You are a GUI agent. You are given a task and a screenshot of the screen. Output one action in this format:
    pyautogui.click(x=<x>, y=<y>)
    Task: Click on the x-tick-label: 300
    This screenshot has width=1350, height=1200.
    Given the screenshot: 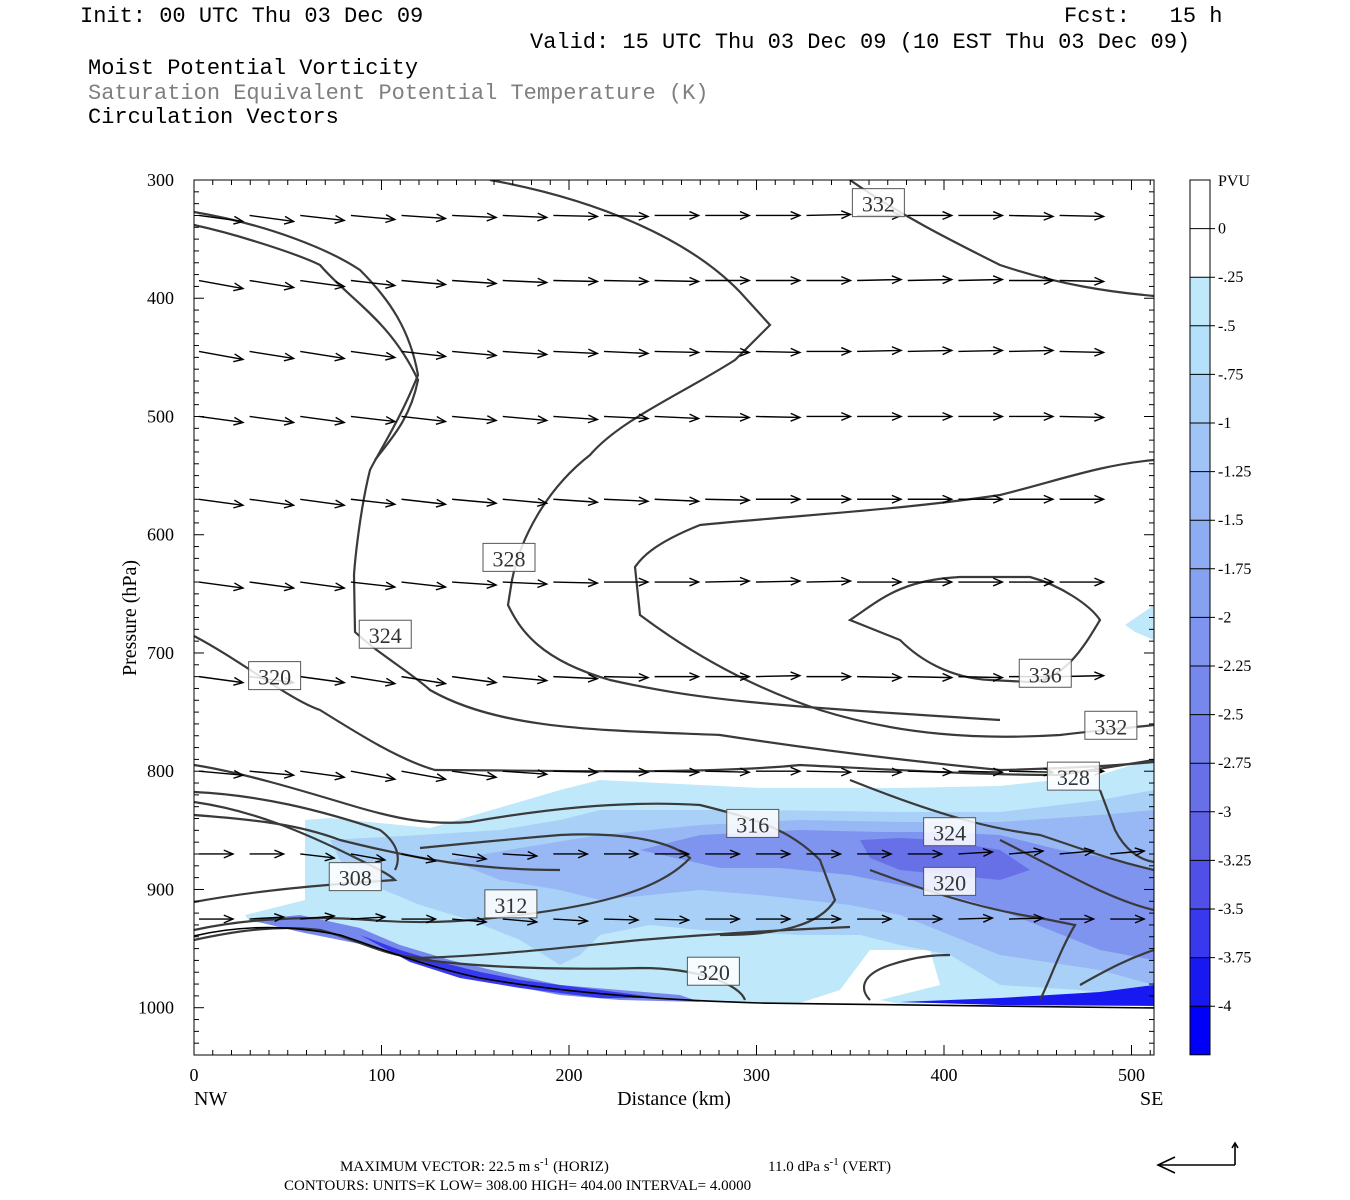 What is the action you would take?
    pyautogui.click(x=756, y=1075)
    